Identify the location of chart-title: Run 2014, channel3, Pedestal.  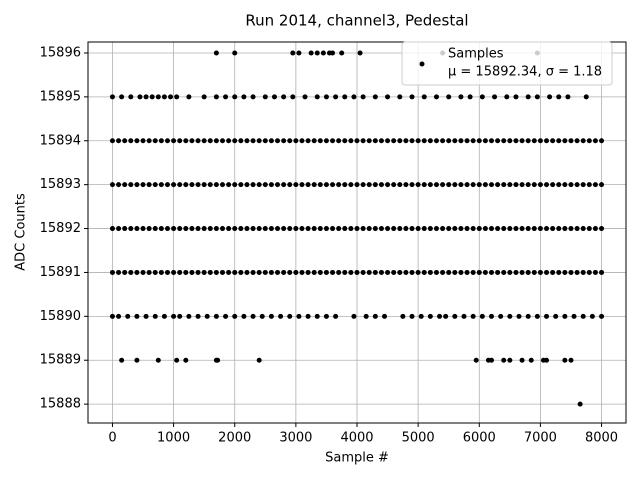
(356, 21).